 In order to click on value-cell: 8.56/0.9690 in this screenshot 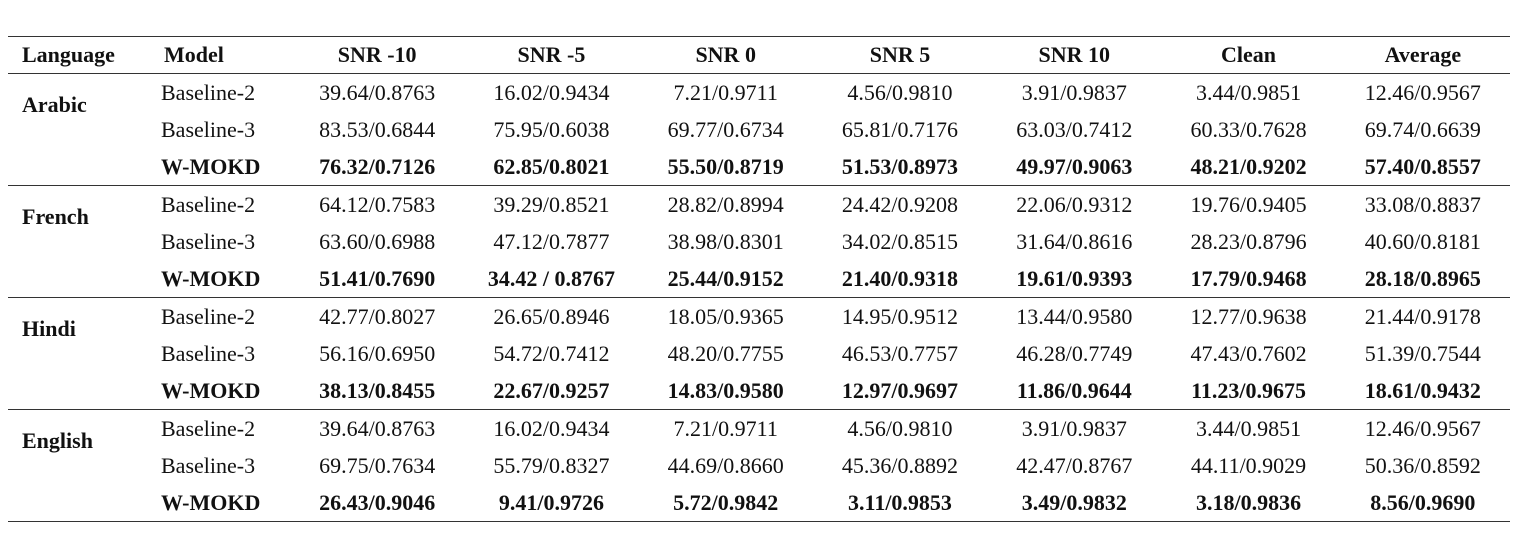, I will do `click(1422, 503)`.